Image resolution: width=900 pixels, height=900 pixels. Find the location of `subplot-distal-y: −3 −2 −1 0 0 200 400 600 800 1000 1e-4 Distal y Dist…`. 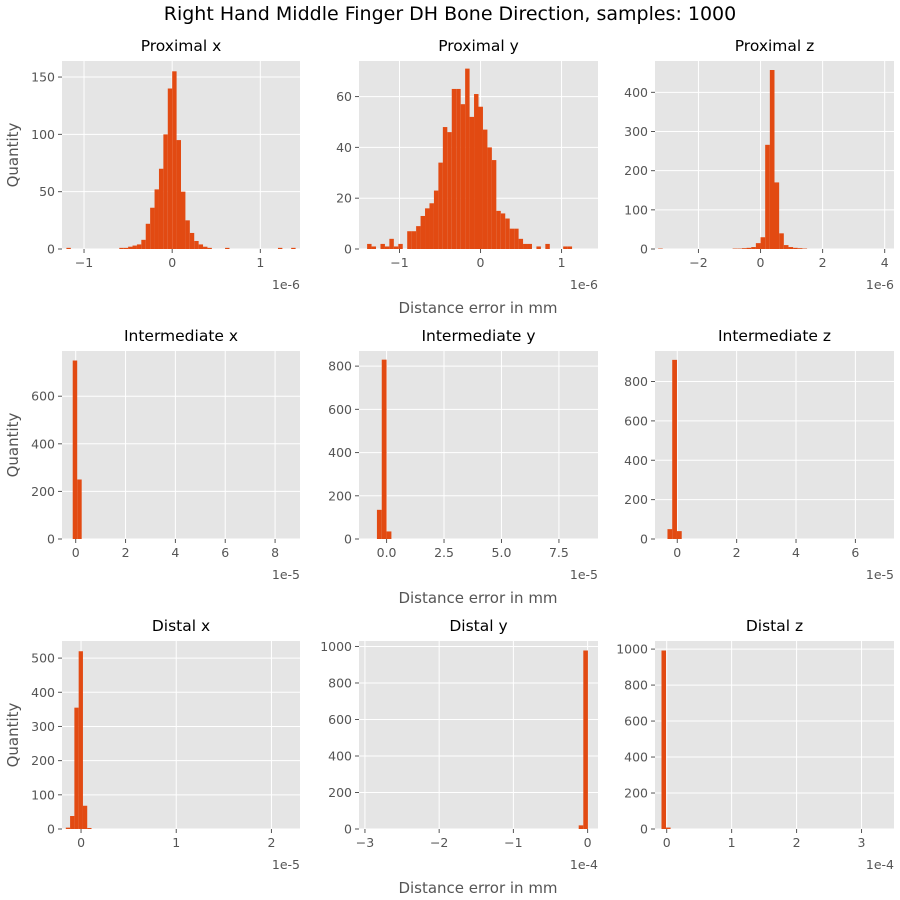

subplot-distal-y: −3 −2 −1 0 0 200 400 600 800 1000 1e-4 Distal y Dist… is located at coordinates (459, 757).